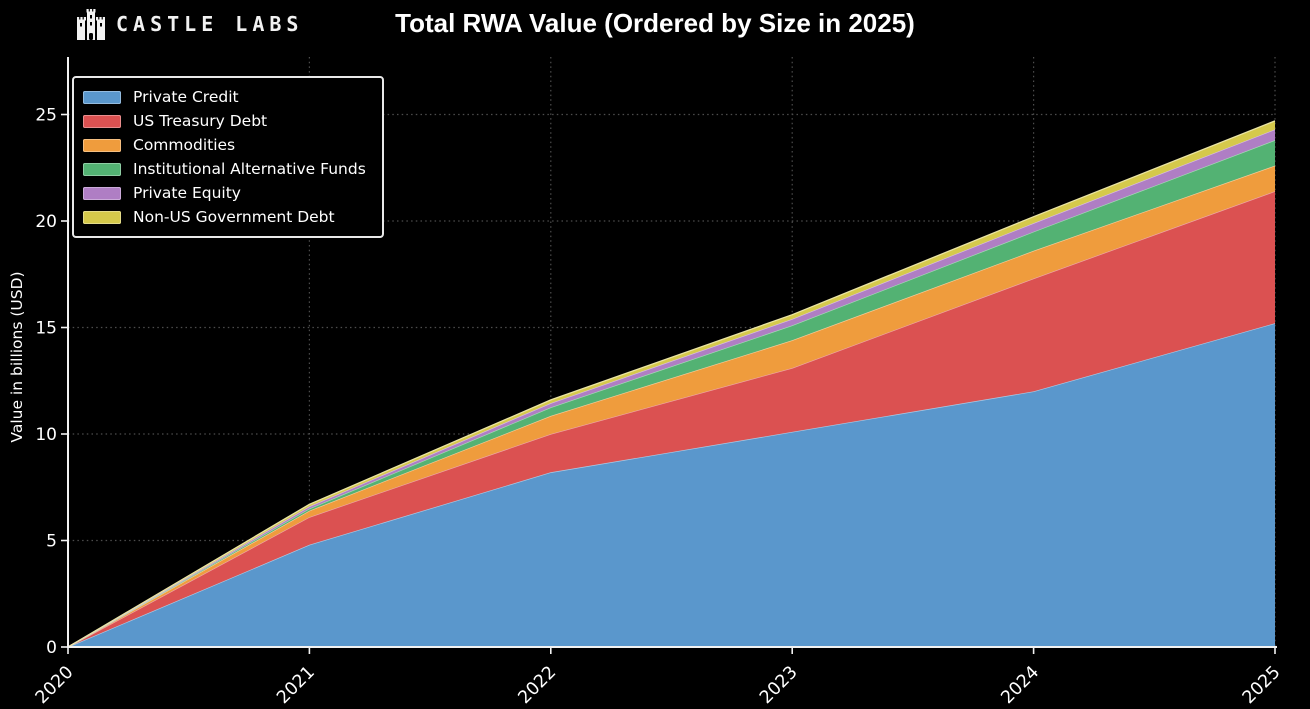 The height and width of the screenshot is (709, 1310). What do you see at coordinates (234, 217) in the screenshot?
I see `legend-label-non-us-government-debt: Non-US Government Debt` at bounding box center [234, 217].